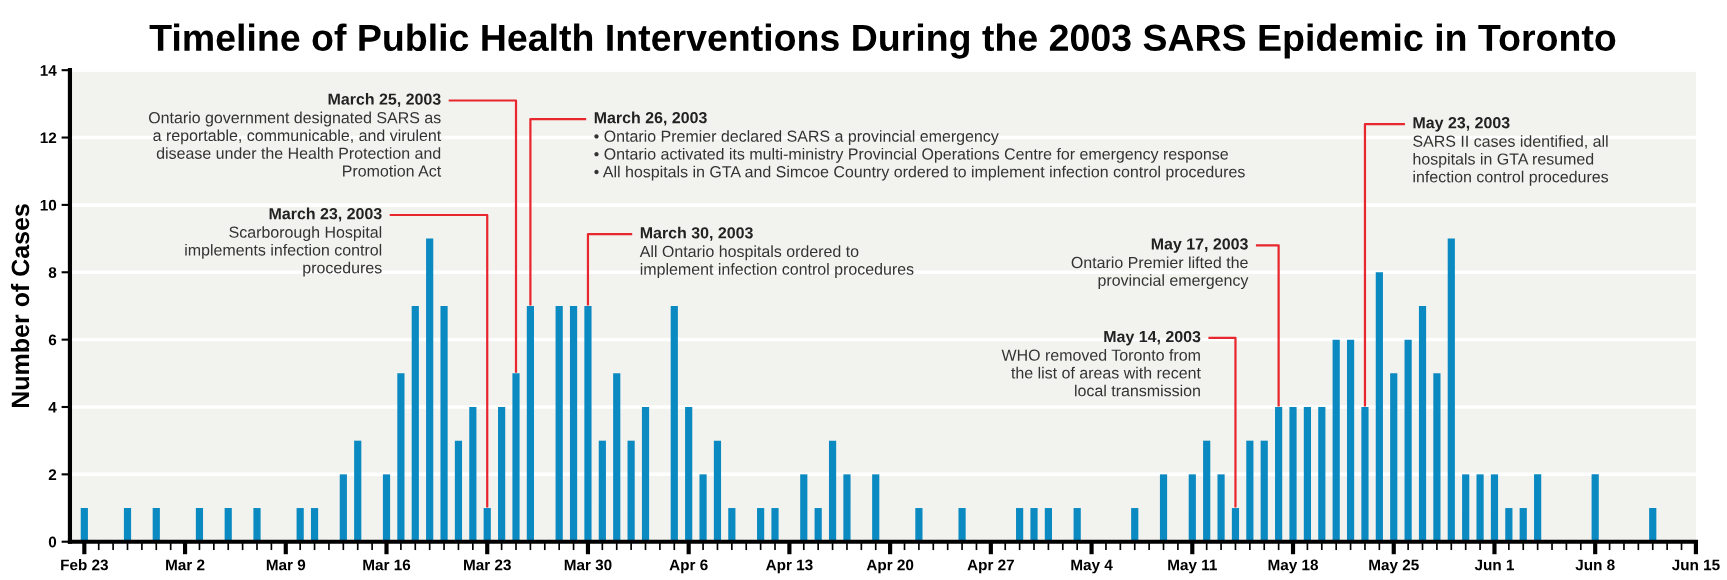  I want to click on y-axis-title: Number of Cases, so click(20, 306).